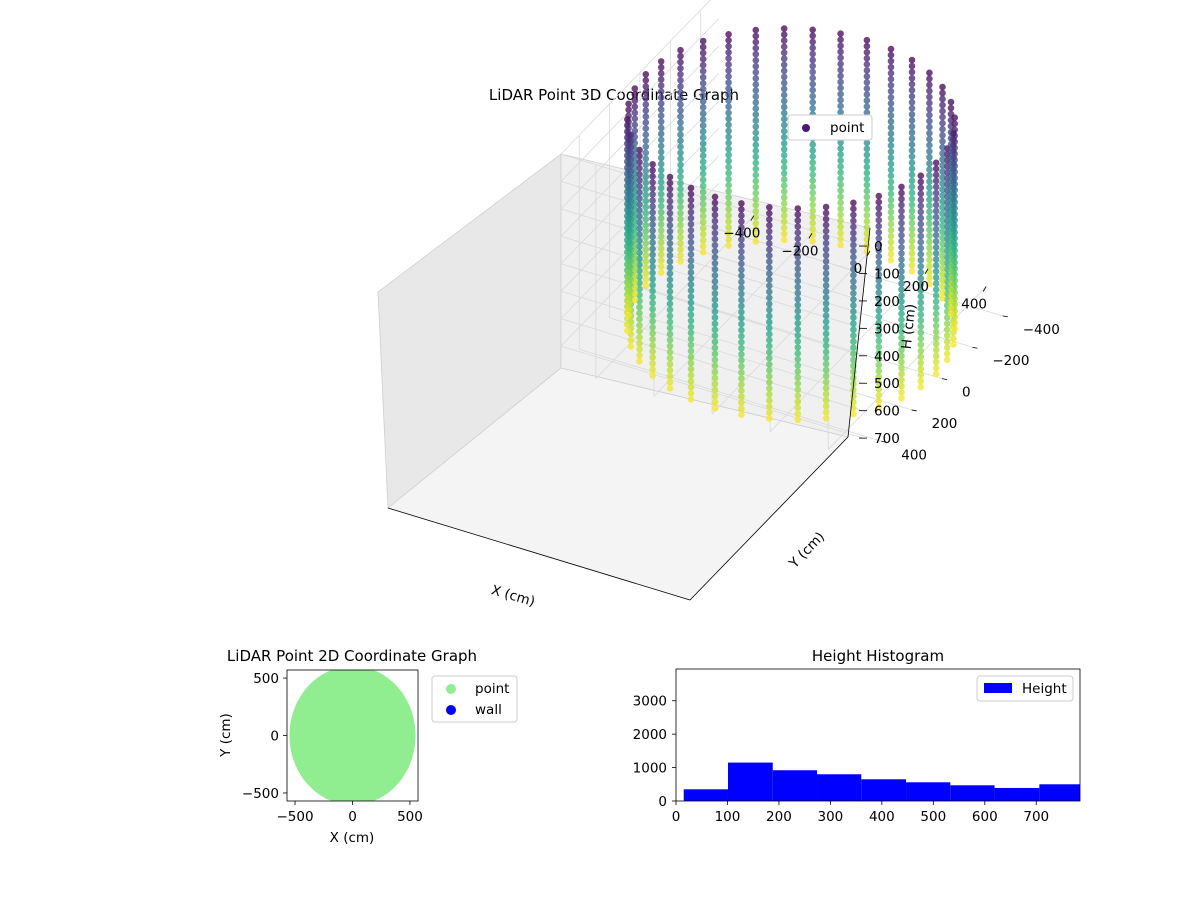  I want to click on y-tick-label-3d: 200, so click(945, 424).